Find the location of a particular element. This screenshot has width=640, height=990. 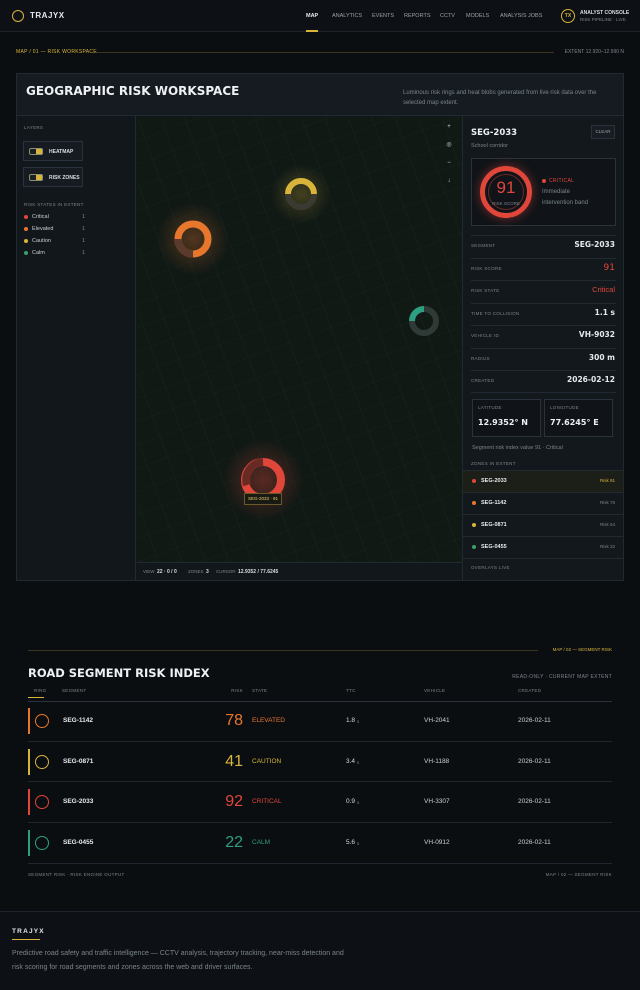

layer-label: RISK ZONES is located at coordinates (64, 177).